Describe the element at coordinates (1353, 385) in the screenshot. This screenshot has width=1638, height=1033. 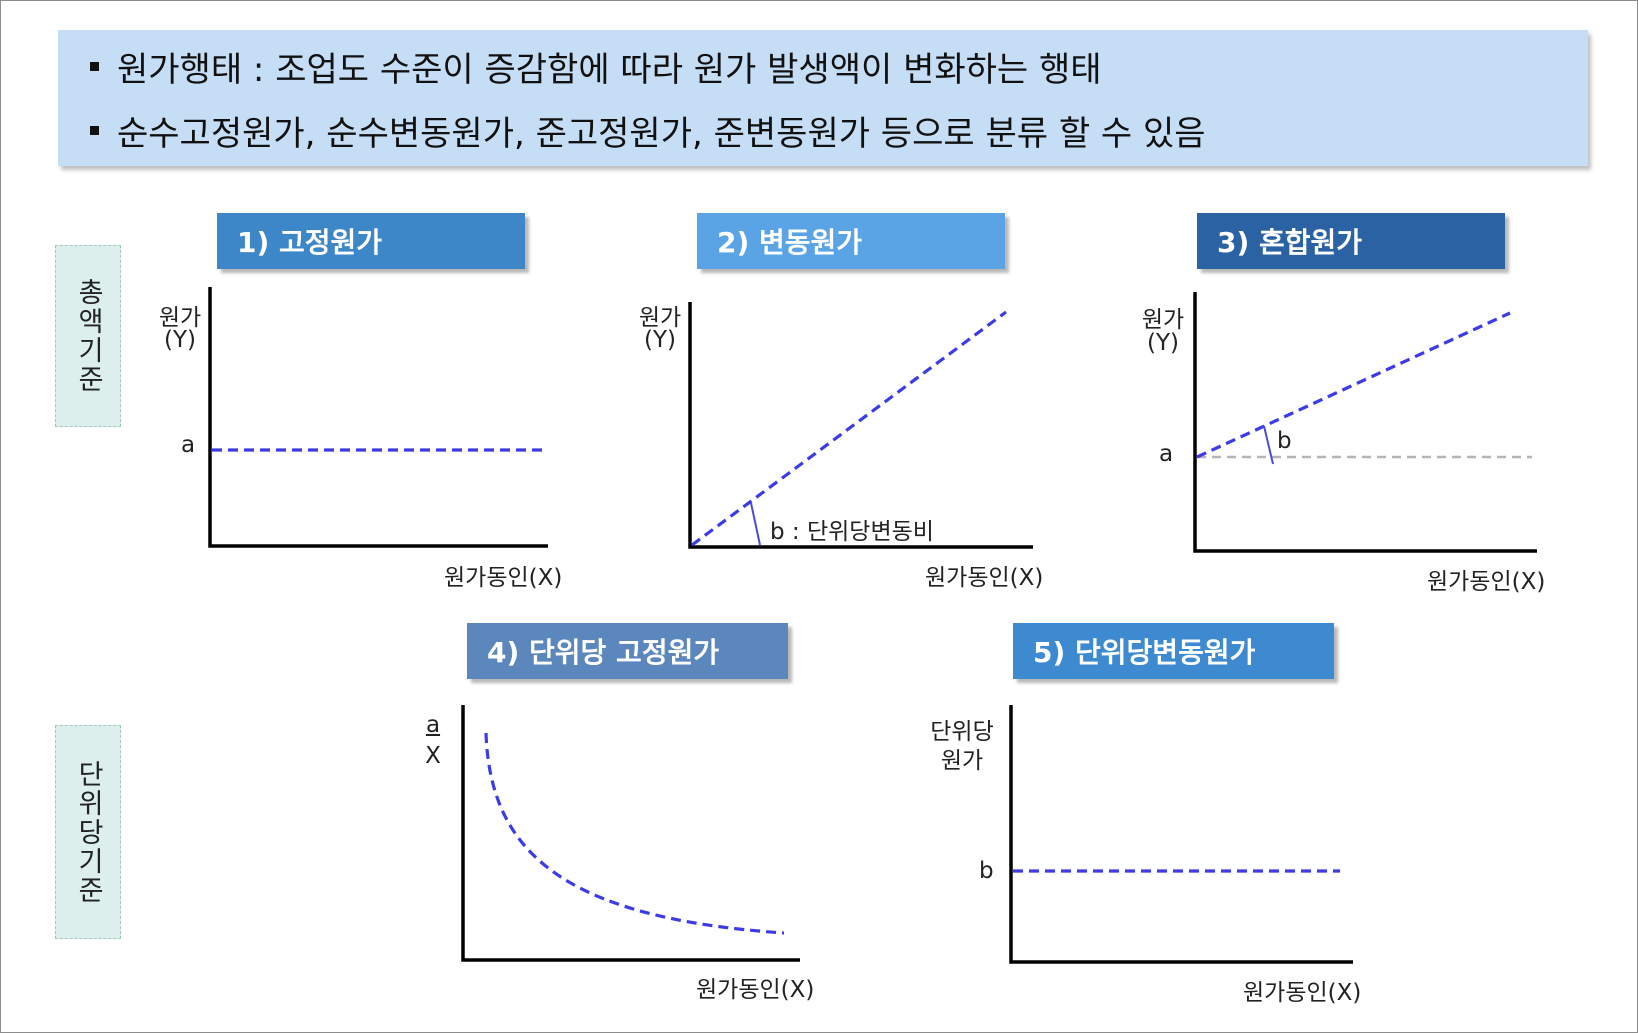
I see `mixed-cost-line` at that location.